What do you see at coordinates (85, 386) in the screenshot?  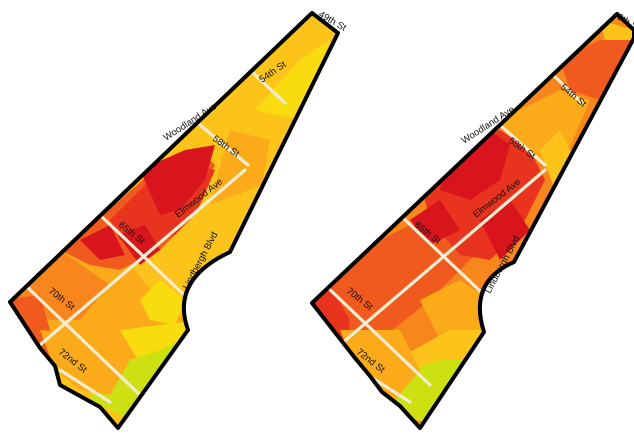 I see `street-72nd` at bounding box center [85, 386].